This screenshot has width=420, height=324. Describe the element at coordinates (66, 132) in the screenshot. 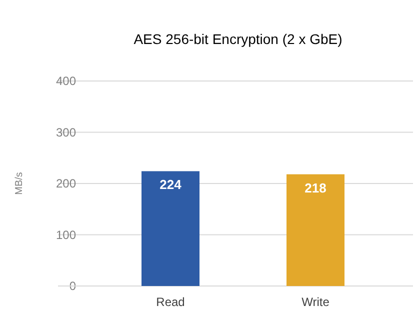

I see `y-tick-label: 300` at that location.